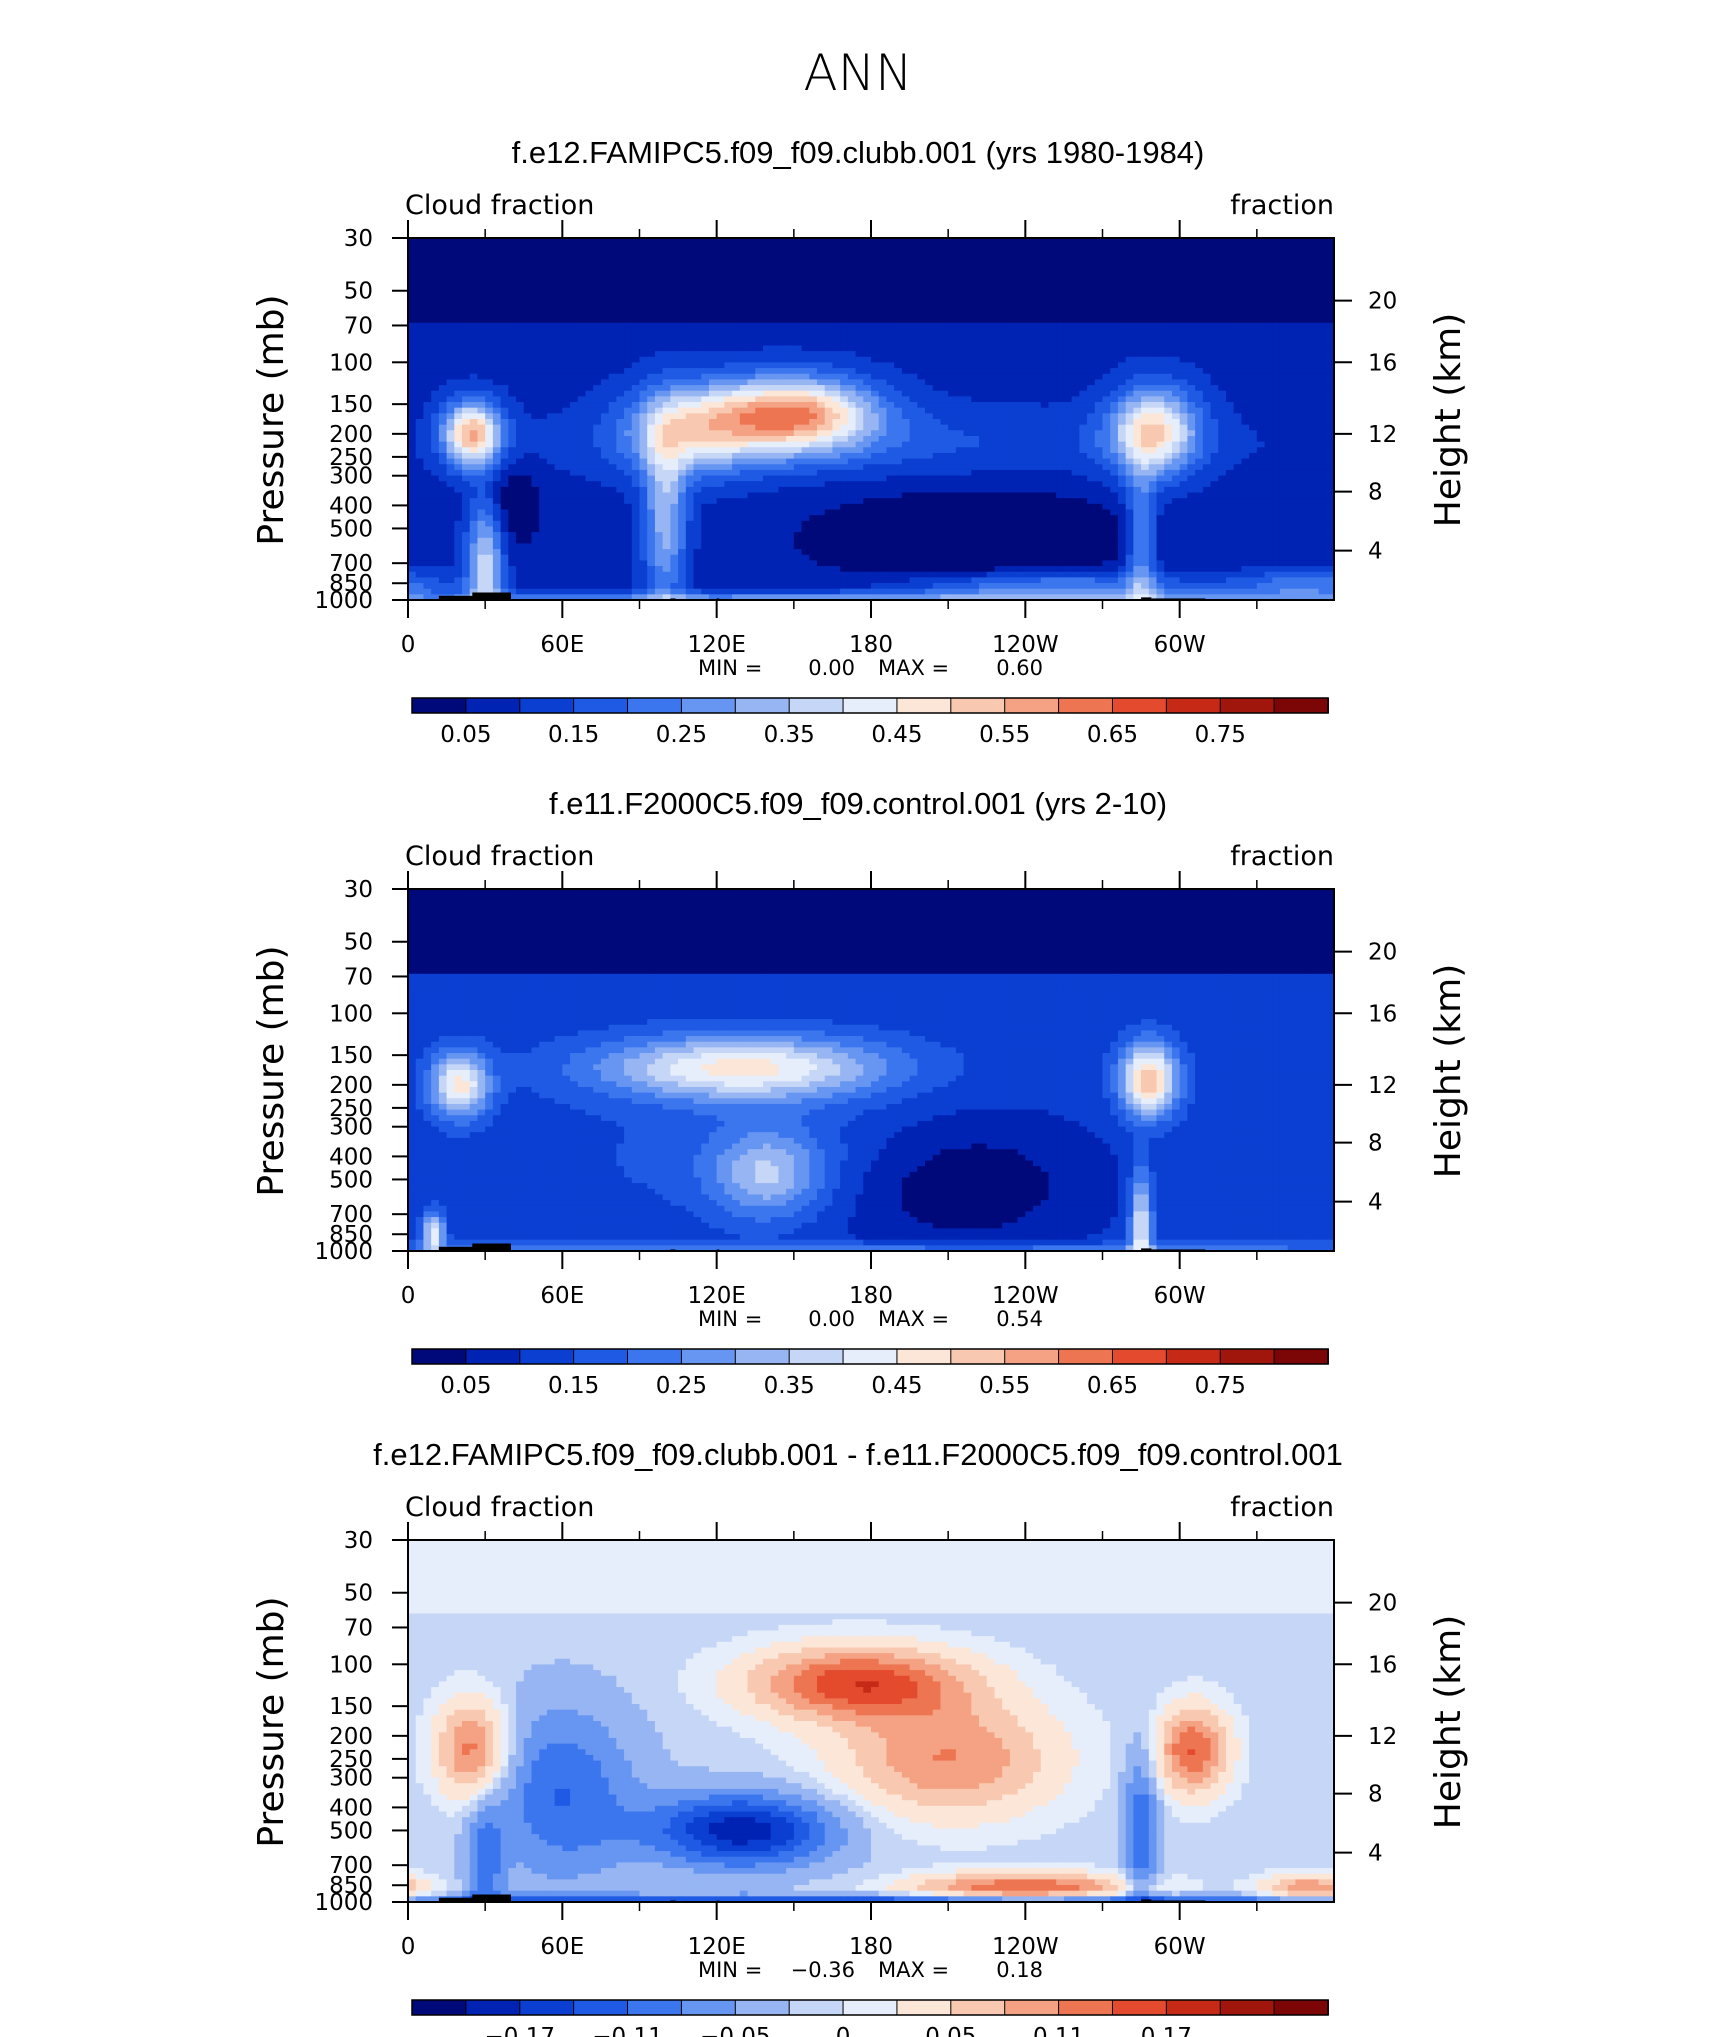 This screenshot has height=2037, width=1710. I want to click on y-tick-label: 700, so click(351, 564).